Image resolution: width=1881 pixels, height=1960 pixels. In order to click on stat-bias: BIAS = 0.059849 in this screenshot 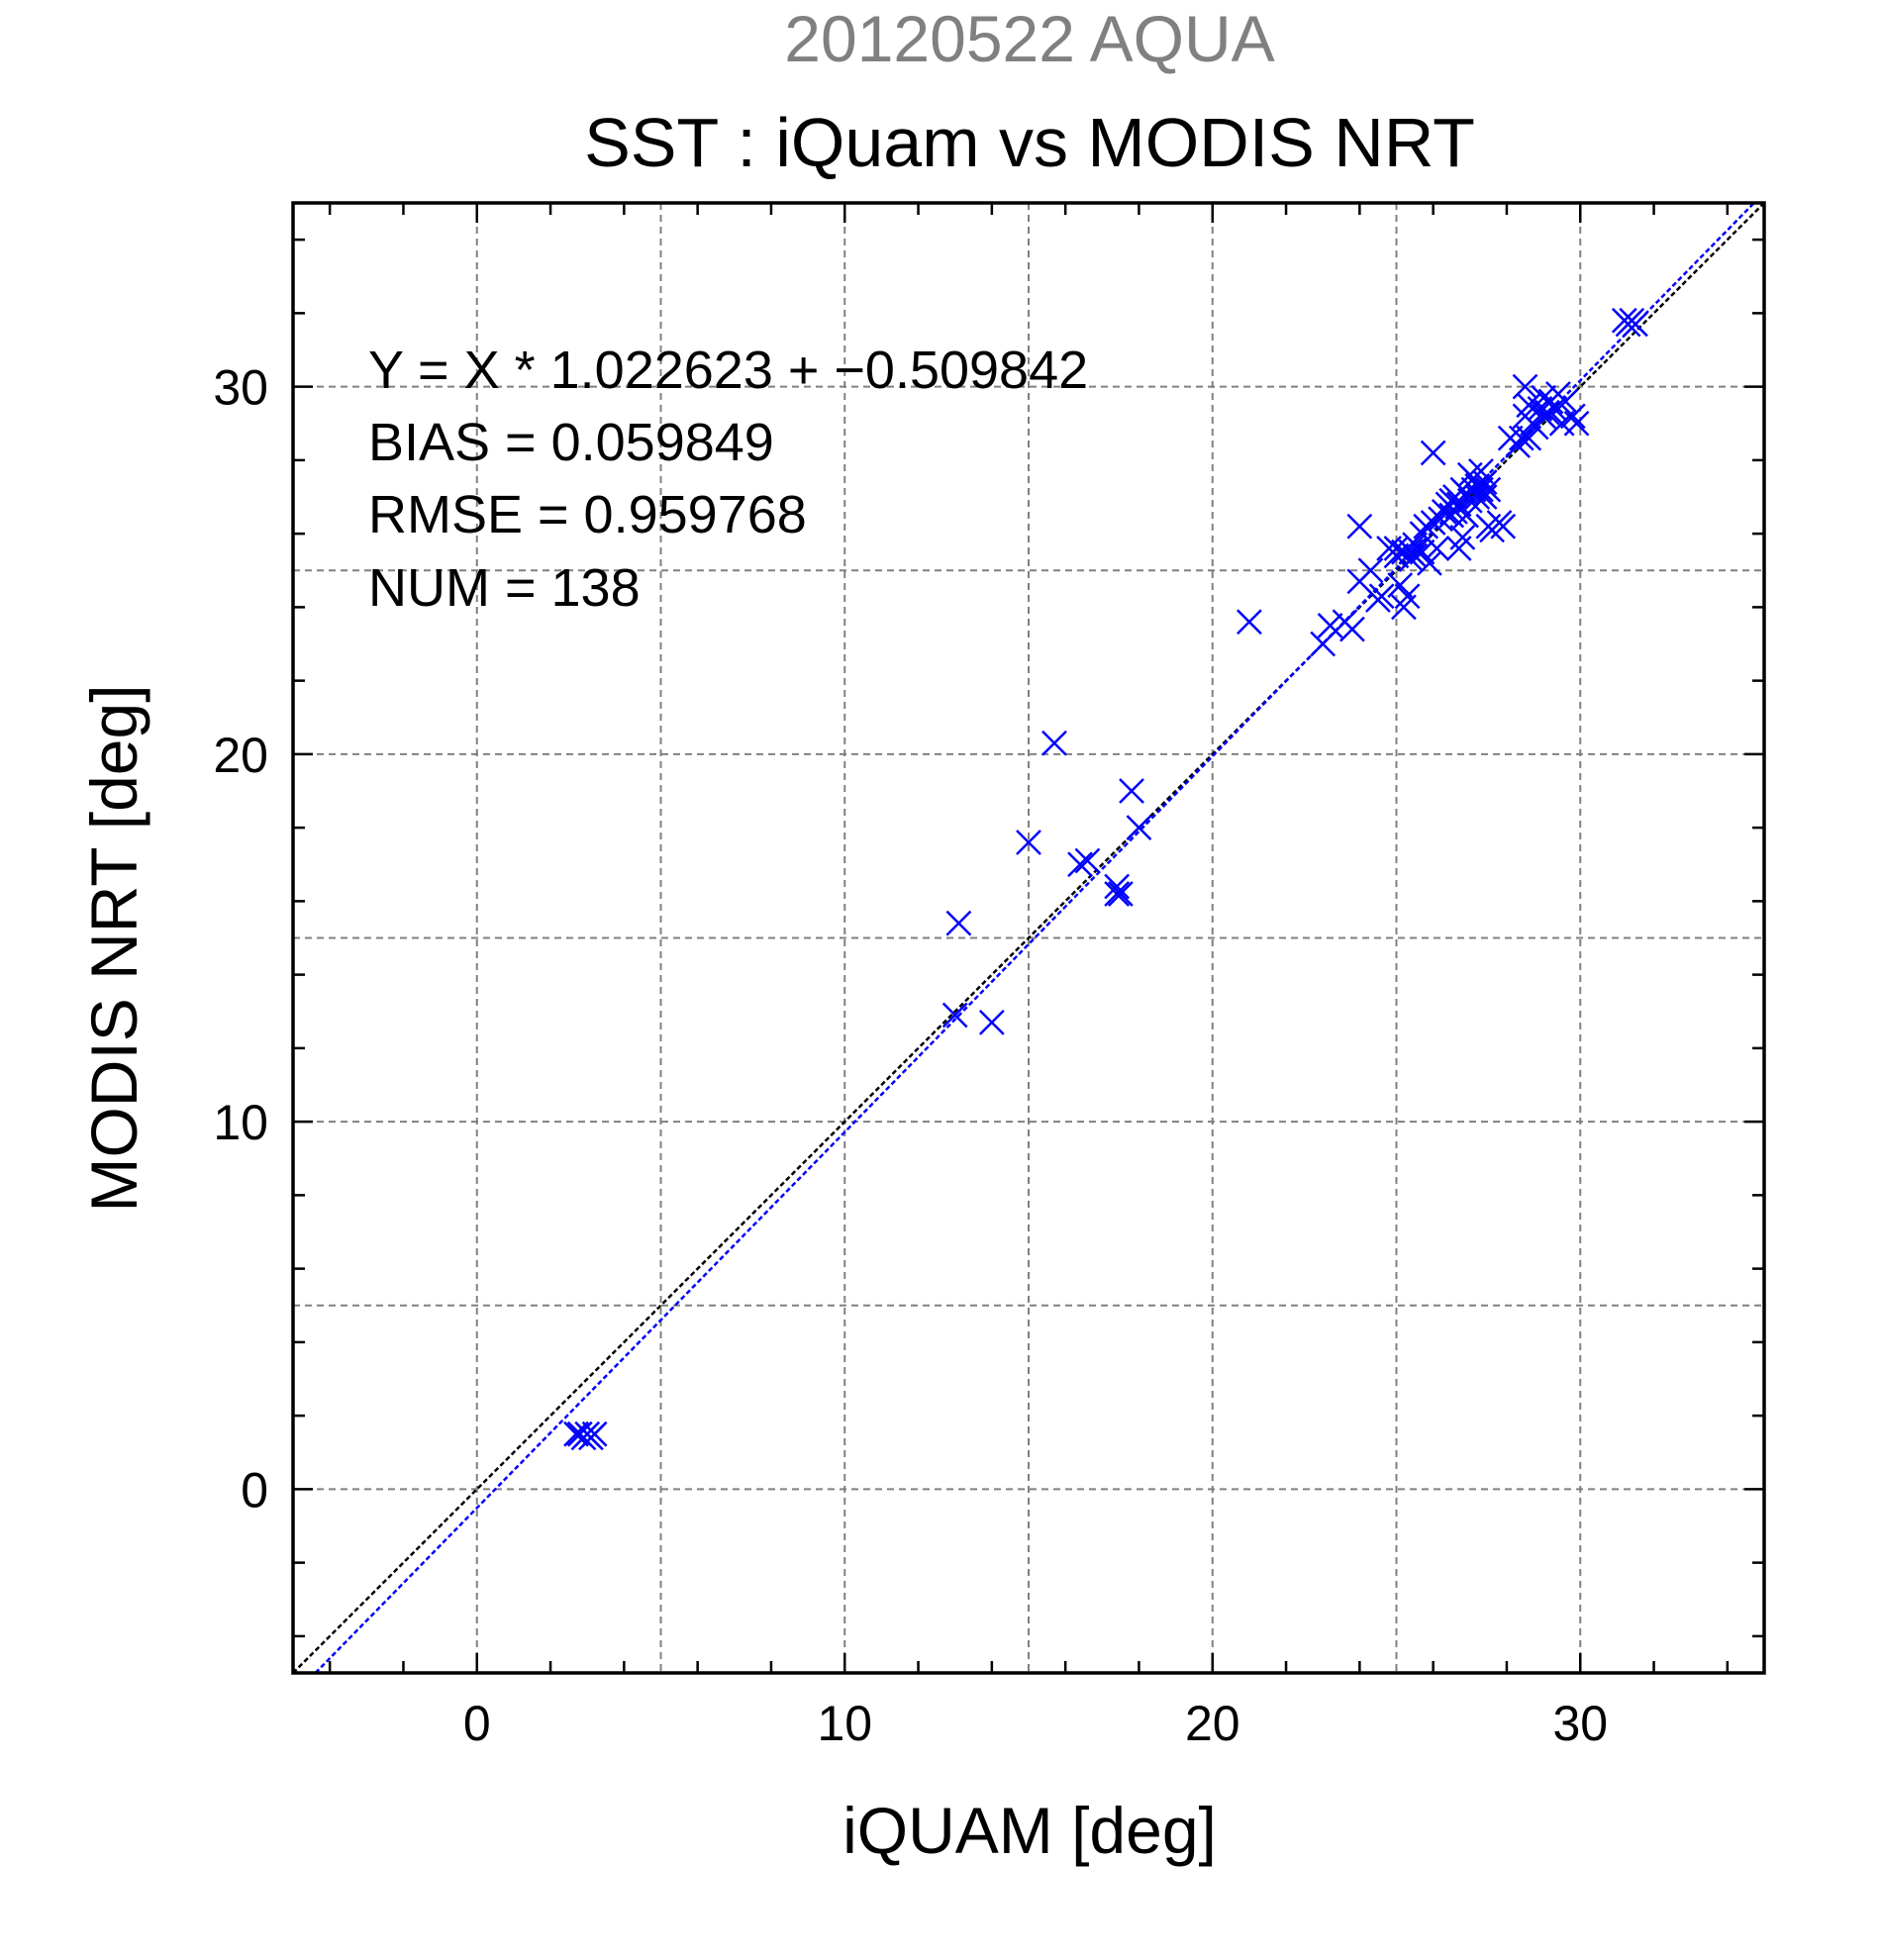, I will do `click(571, 442)`.